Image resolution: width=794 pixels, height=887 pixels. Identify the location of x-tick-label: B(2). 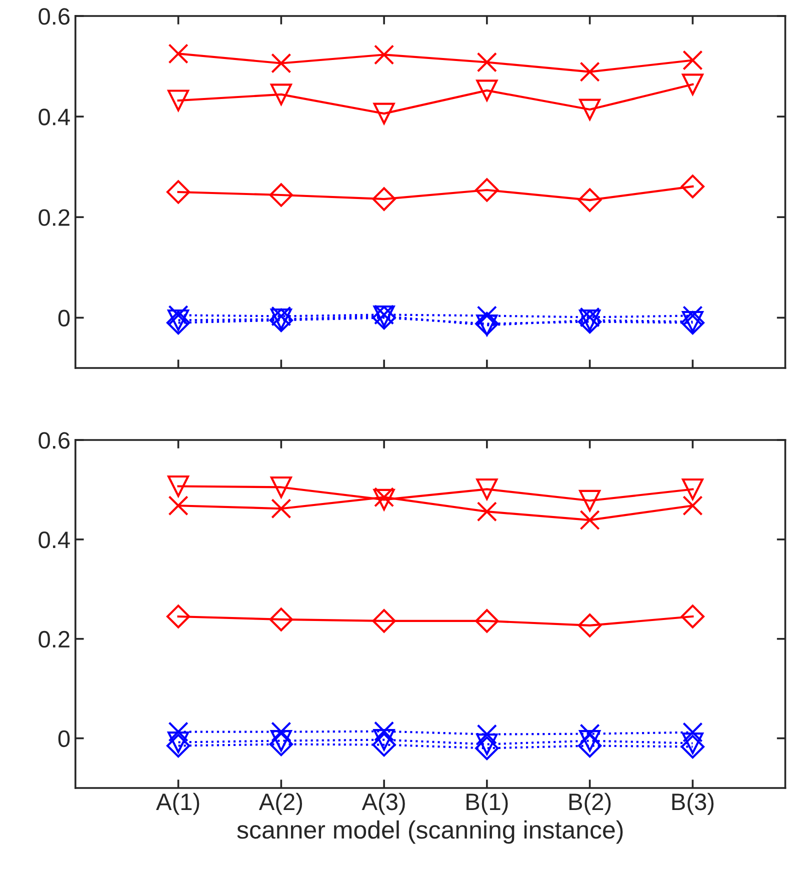
(590, 803).